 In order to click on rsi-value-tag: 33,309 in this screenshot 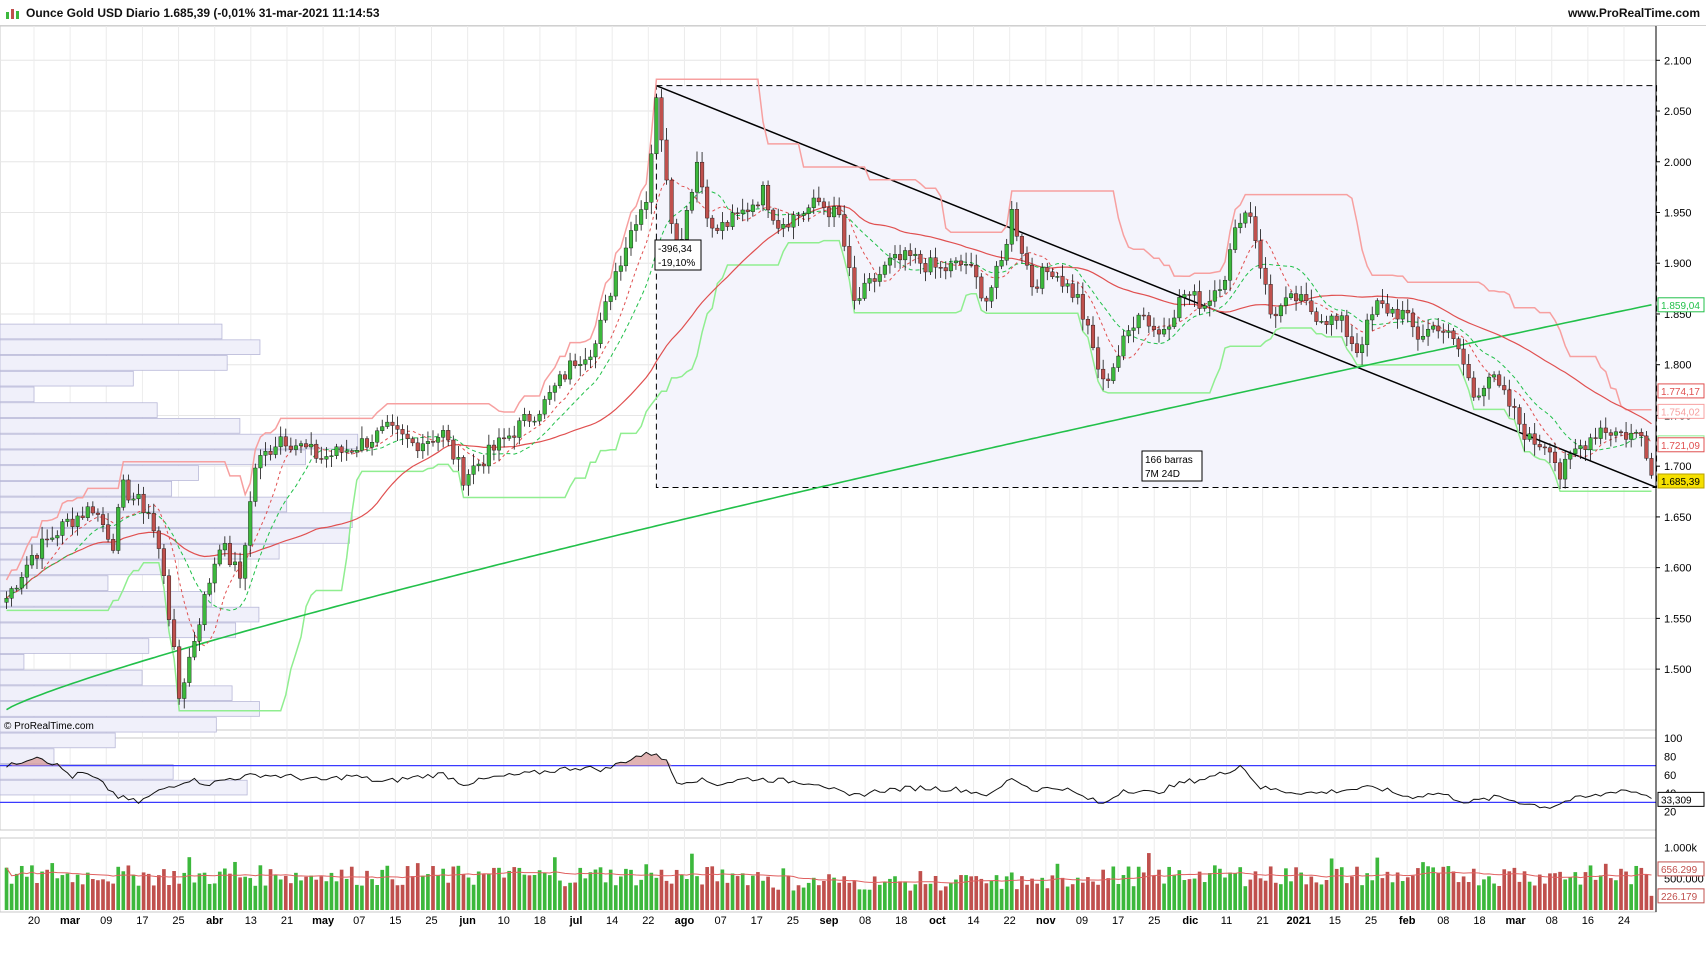, I will do `click(1676, 800)`.